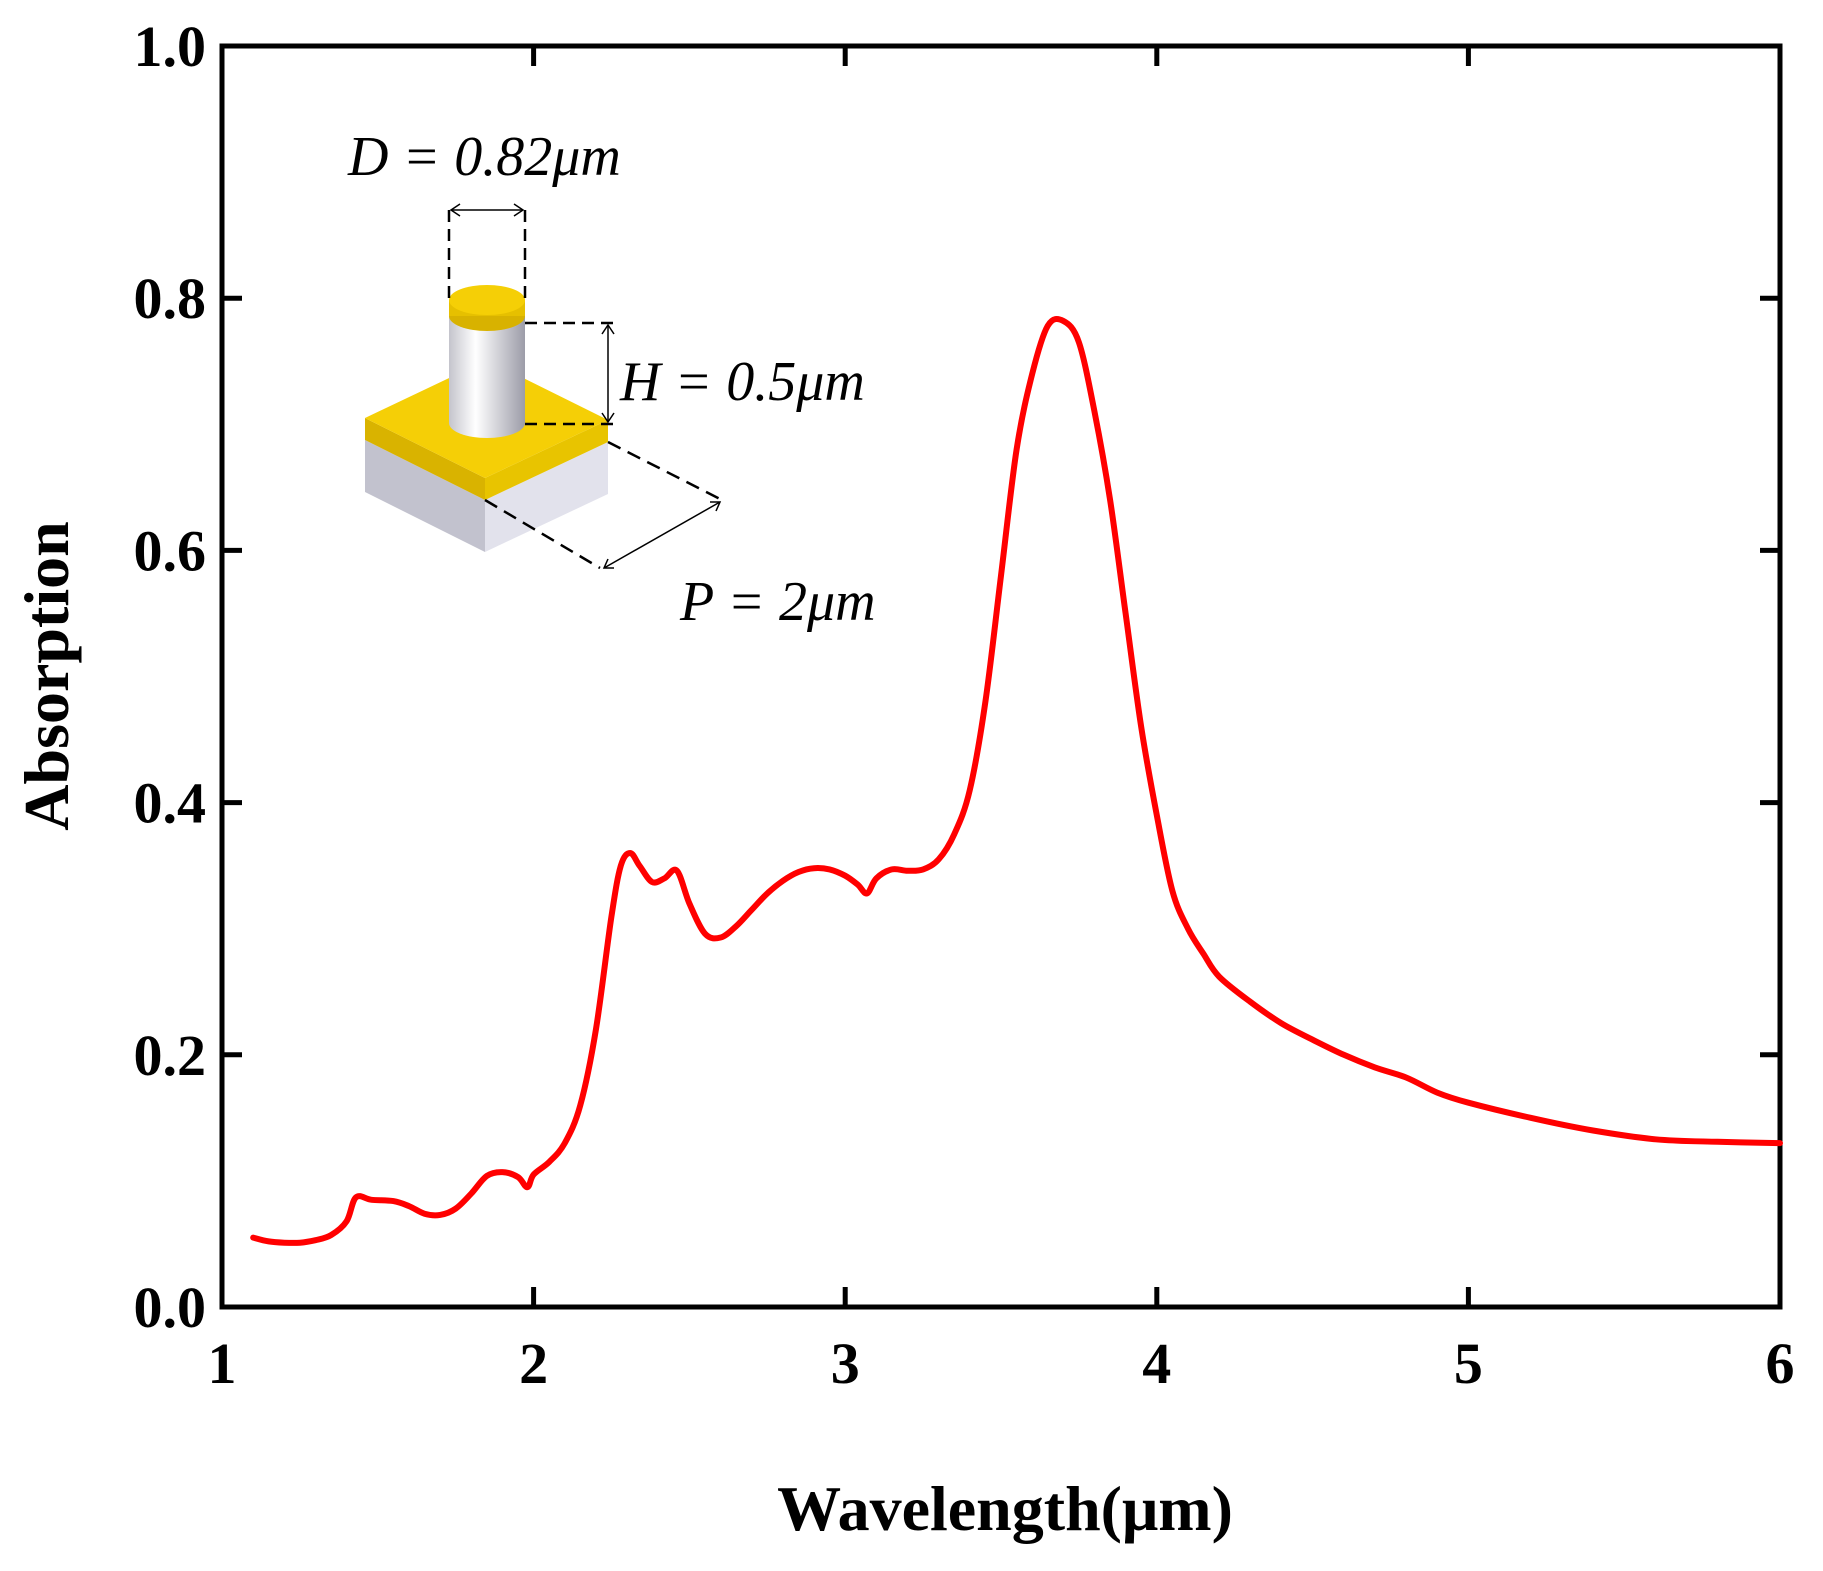 The image size is (1823, 1571). I want to click on substrate-right-face, so click(546, 497).